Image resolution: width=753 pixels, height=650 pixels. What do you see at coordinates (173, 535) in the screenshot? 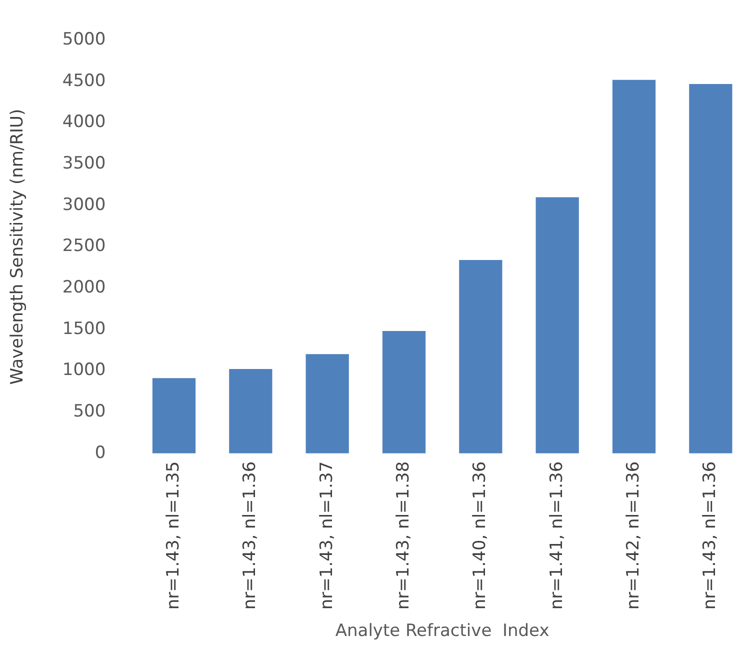
I see `x-tick-label: nr=1.43, nl=1.35` at bounding box center [173, 535].